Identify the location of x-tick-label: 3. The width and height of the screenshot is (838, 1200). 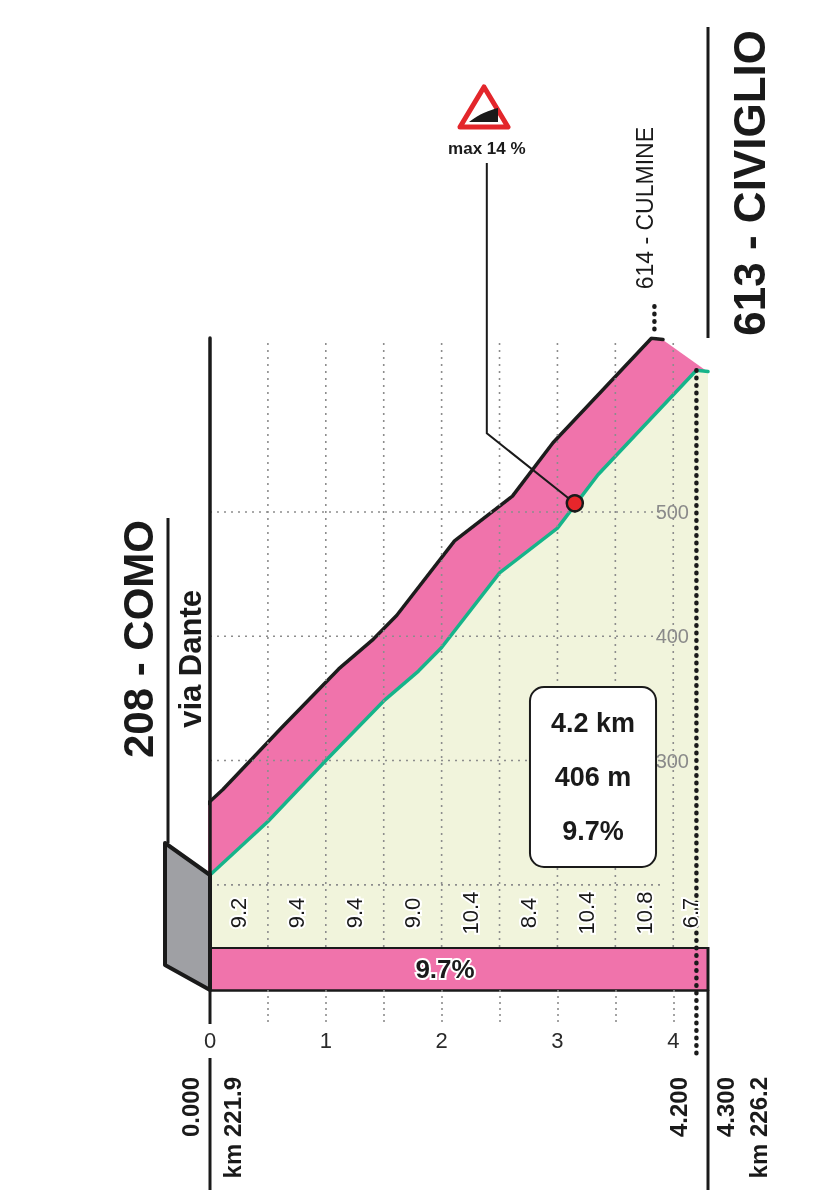
(557, 1040).